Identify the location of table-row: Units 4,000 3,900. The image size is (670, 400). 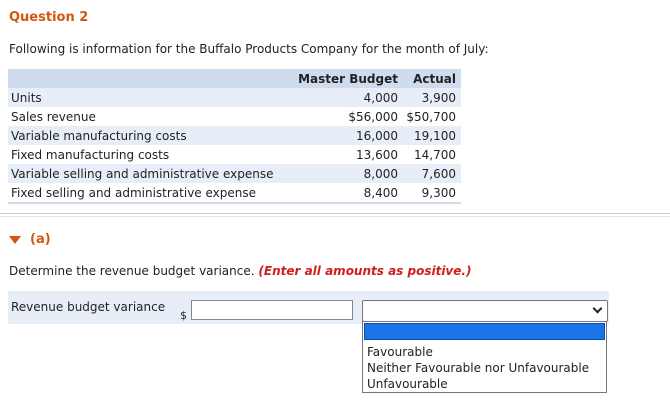
(234, 97).